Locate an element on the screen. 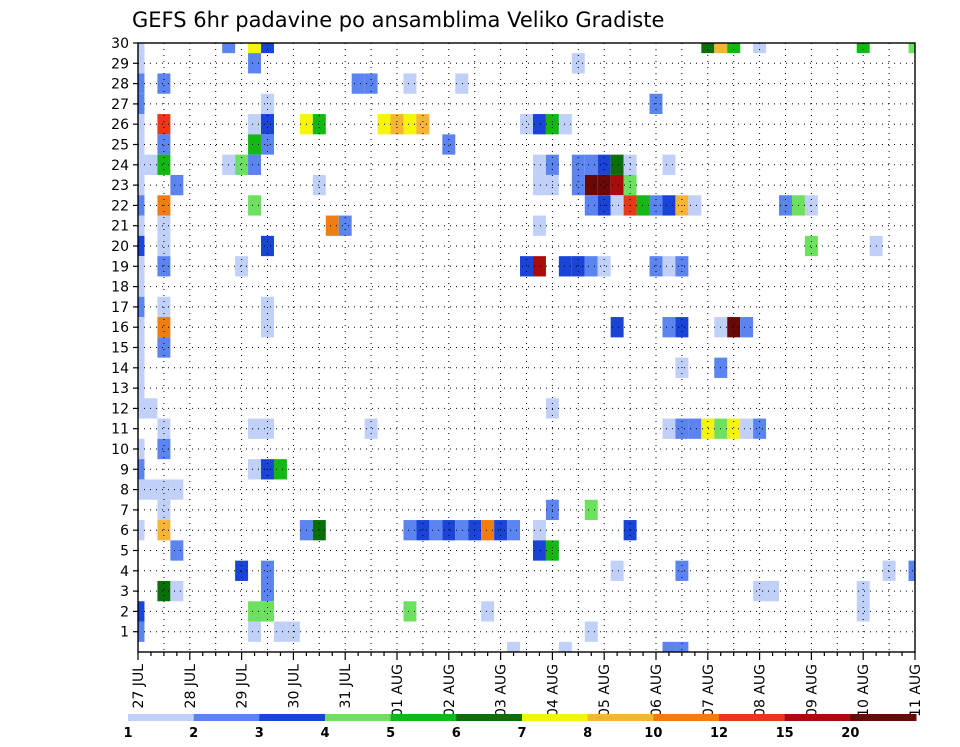  x-tick-label: 31 JUL is located at coordinates (346, 686).